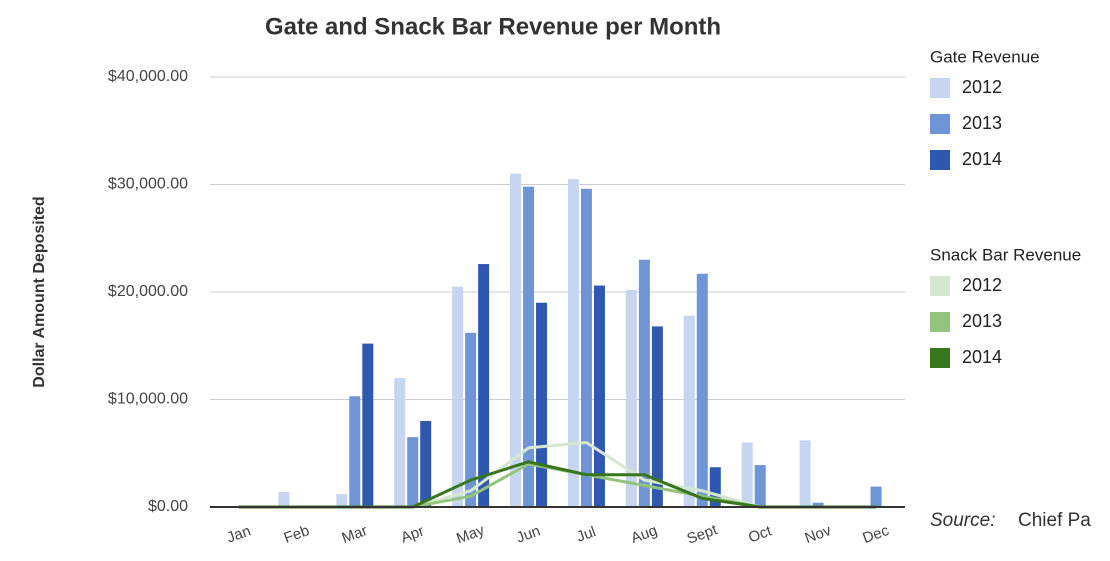  Describe the element at coordinates (1054, 520) in the screenshot. I see `source-text: Chief Pa` at that location.